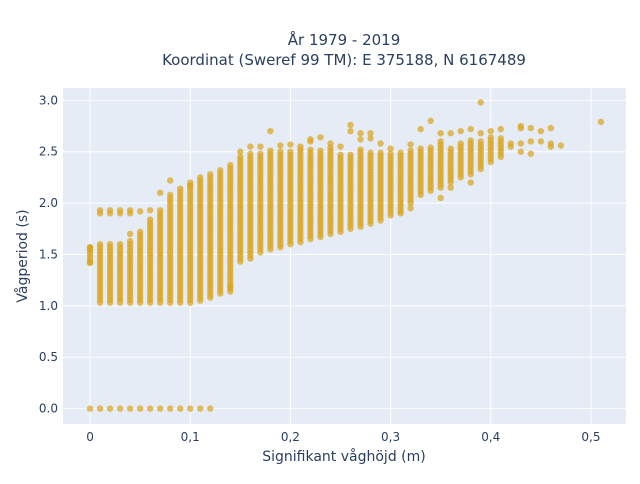 Image resolution: width=640 pixels, height=484 pixels. What do you see at coordinates (22, 255) in the screenshot?
I see `y-axis-title: Vågperiod (s)` at bounding box center [22, 255].